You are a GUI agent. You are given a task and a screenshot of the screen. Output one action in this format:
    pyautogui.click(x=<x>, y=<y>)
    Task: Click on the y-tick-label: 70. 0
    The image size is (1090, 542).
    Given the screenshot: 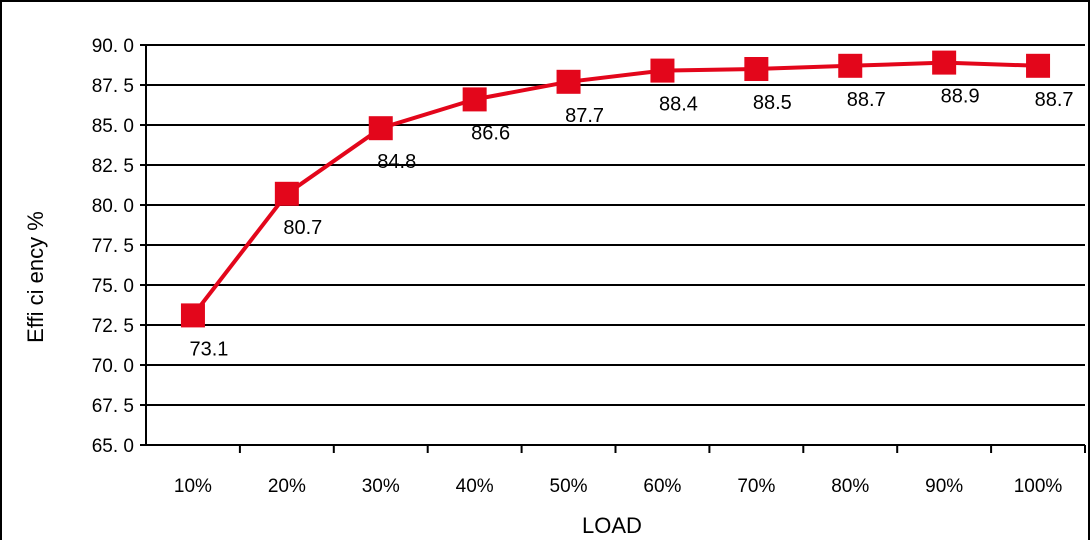 What is the action you would take?
    pyautogui.click(x=113, y=366)
    